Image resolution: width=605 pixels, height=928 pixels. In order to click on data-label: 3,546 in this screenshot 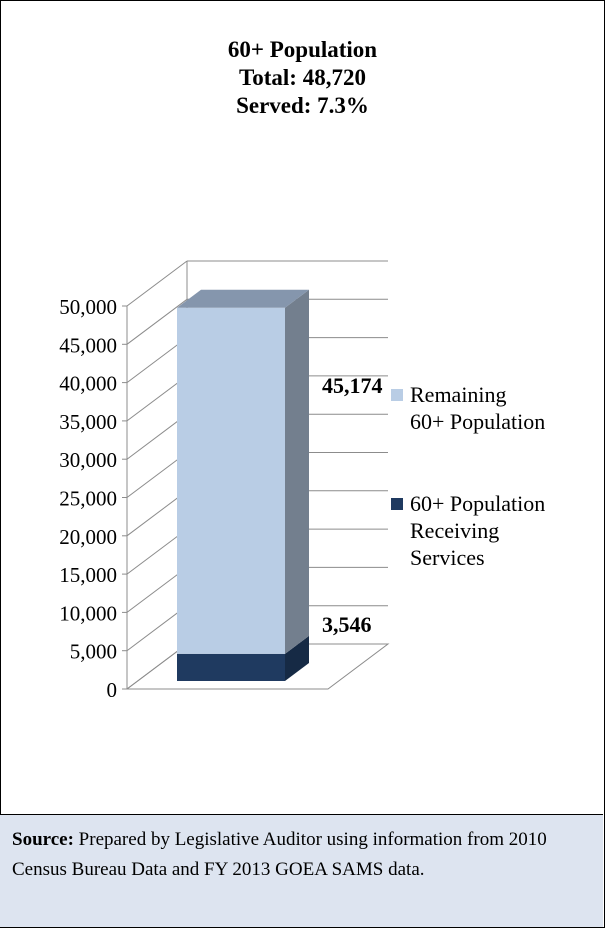, I will do `click(347, 624)`.